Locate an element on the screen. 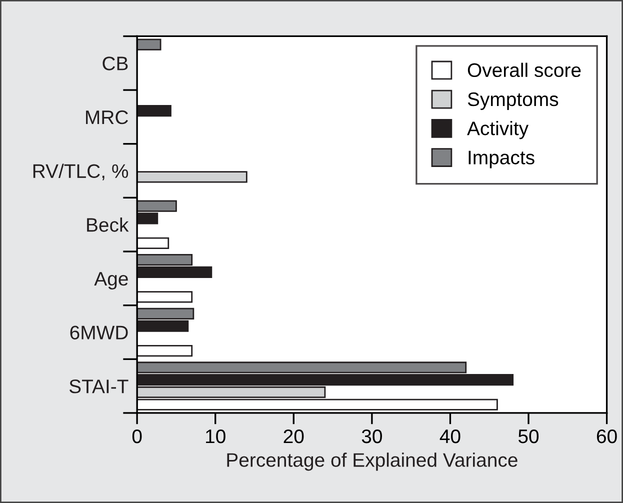  y-tick-label: STAI-T is located at coordinates (98, 387).